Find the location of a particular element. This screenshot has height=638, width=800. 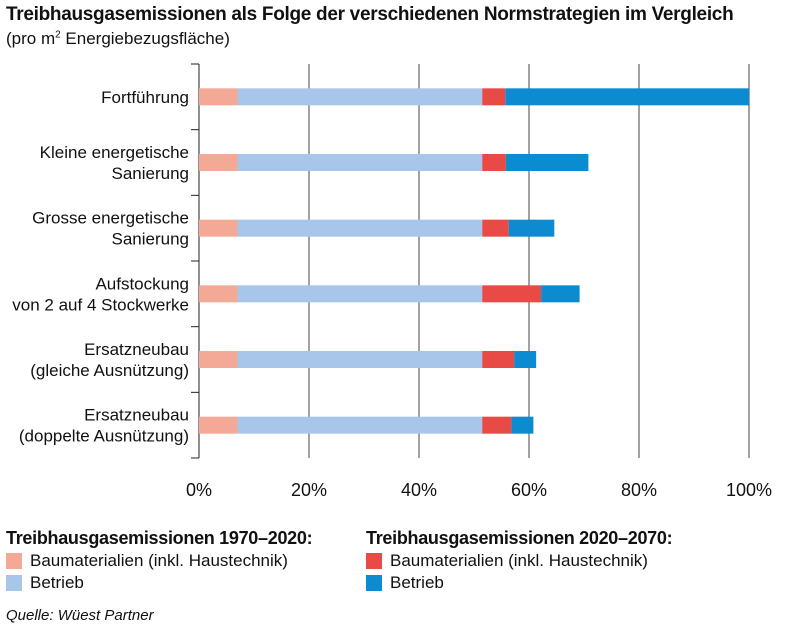

chart-subtitle: (pro m2 Energiebezugsfläche) is located at coordinates (118, 39).